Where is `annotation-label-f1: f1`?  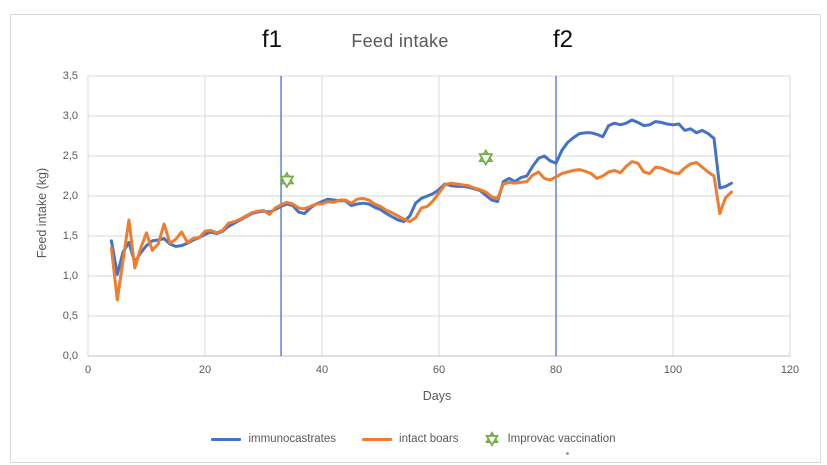
annotation-label-f1: f1 is located at coordinates (271, 39).